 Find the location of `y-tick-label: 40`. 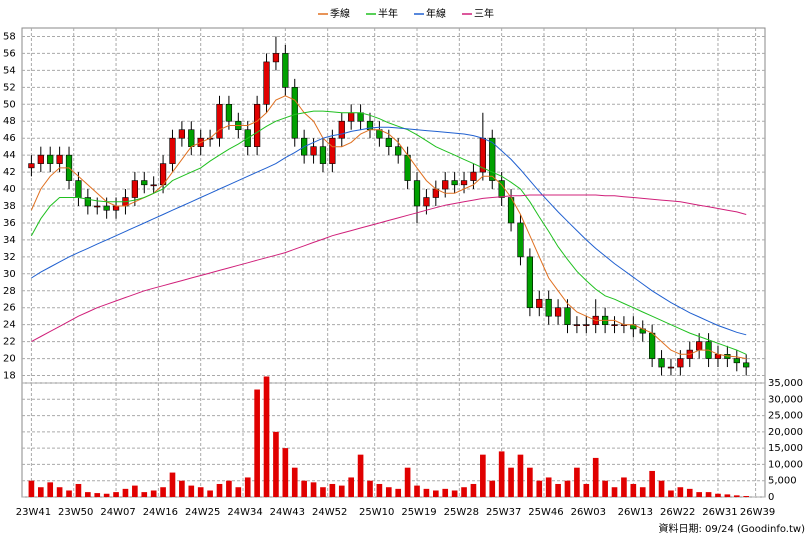

y-tick-label: 40 is located at coordinates (9, 189).